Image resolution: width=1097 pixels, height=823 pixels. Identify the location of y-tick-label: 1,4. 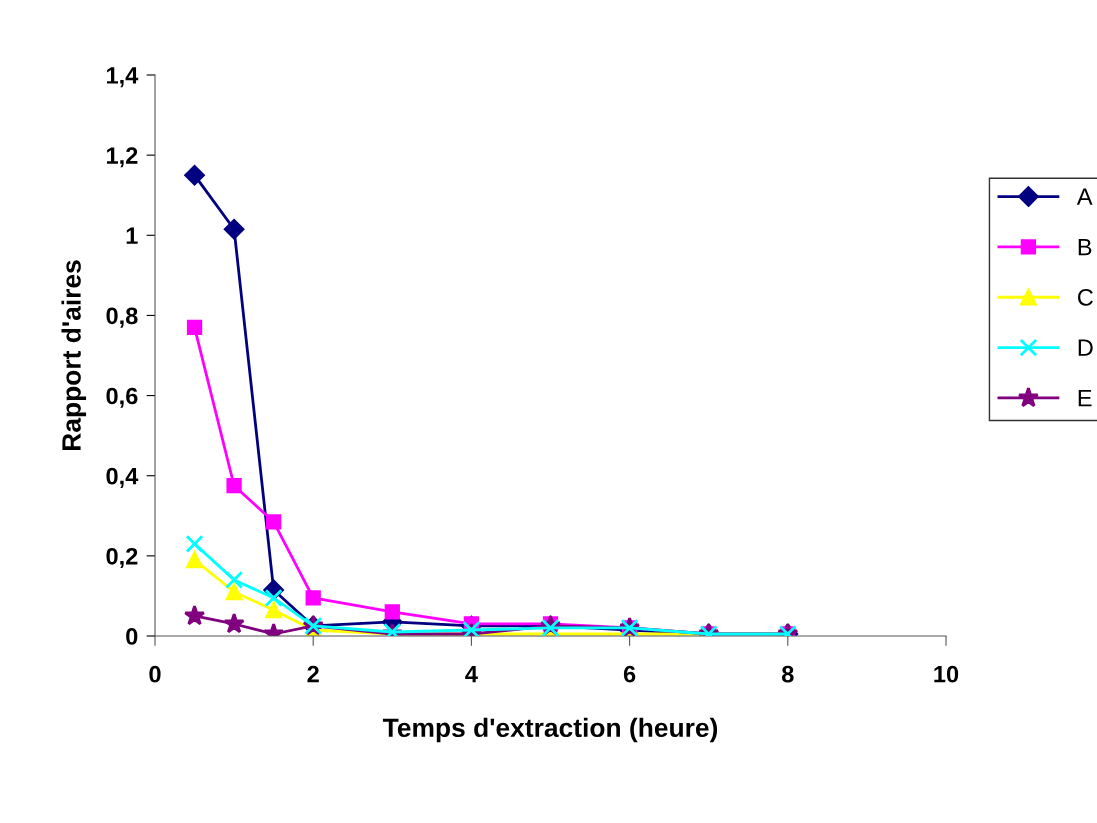
(123, 77).